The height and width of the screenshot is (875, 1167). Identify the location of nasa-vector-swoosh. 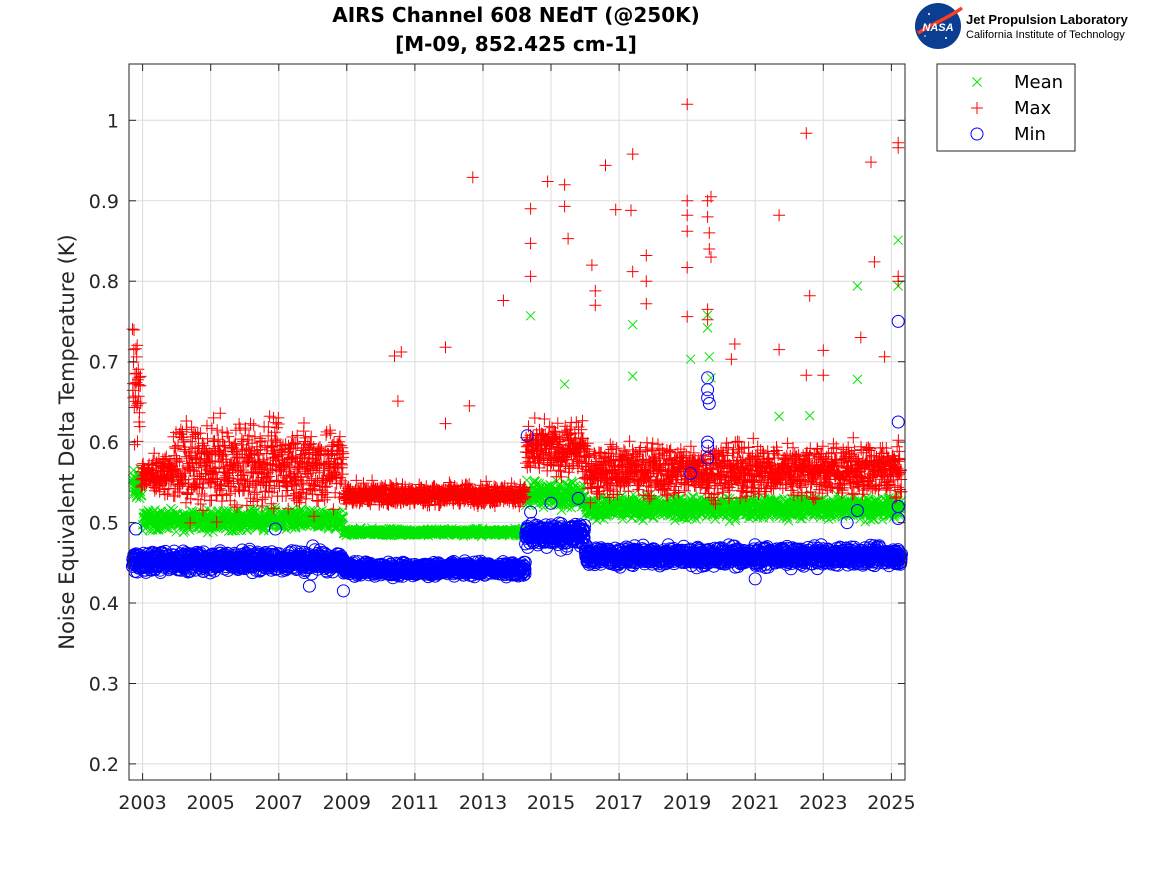
(940, 20).